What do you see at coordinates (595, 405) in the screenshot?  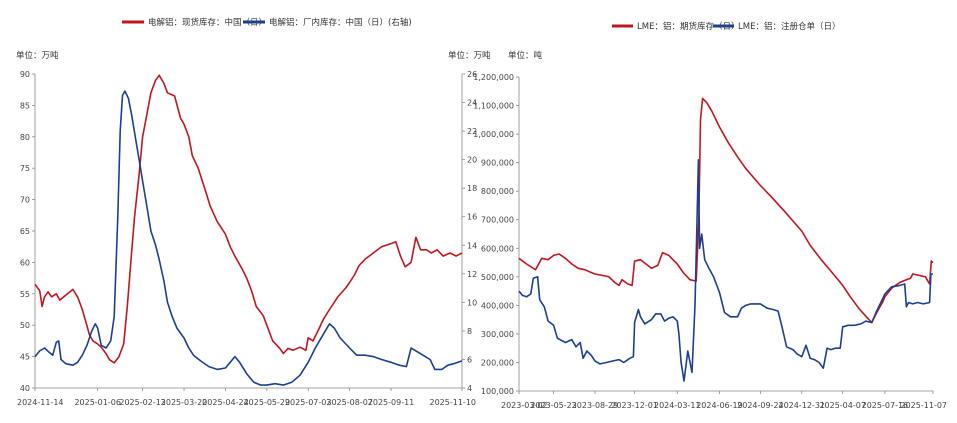 I see `x-tick-label: 2023-08-29` at bounding box center [595, 405].